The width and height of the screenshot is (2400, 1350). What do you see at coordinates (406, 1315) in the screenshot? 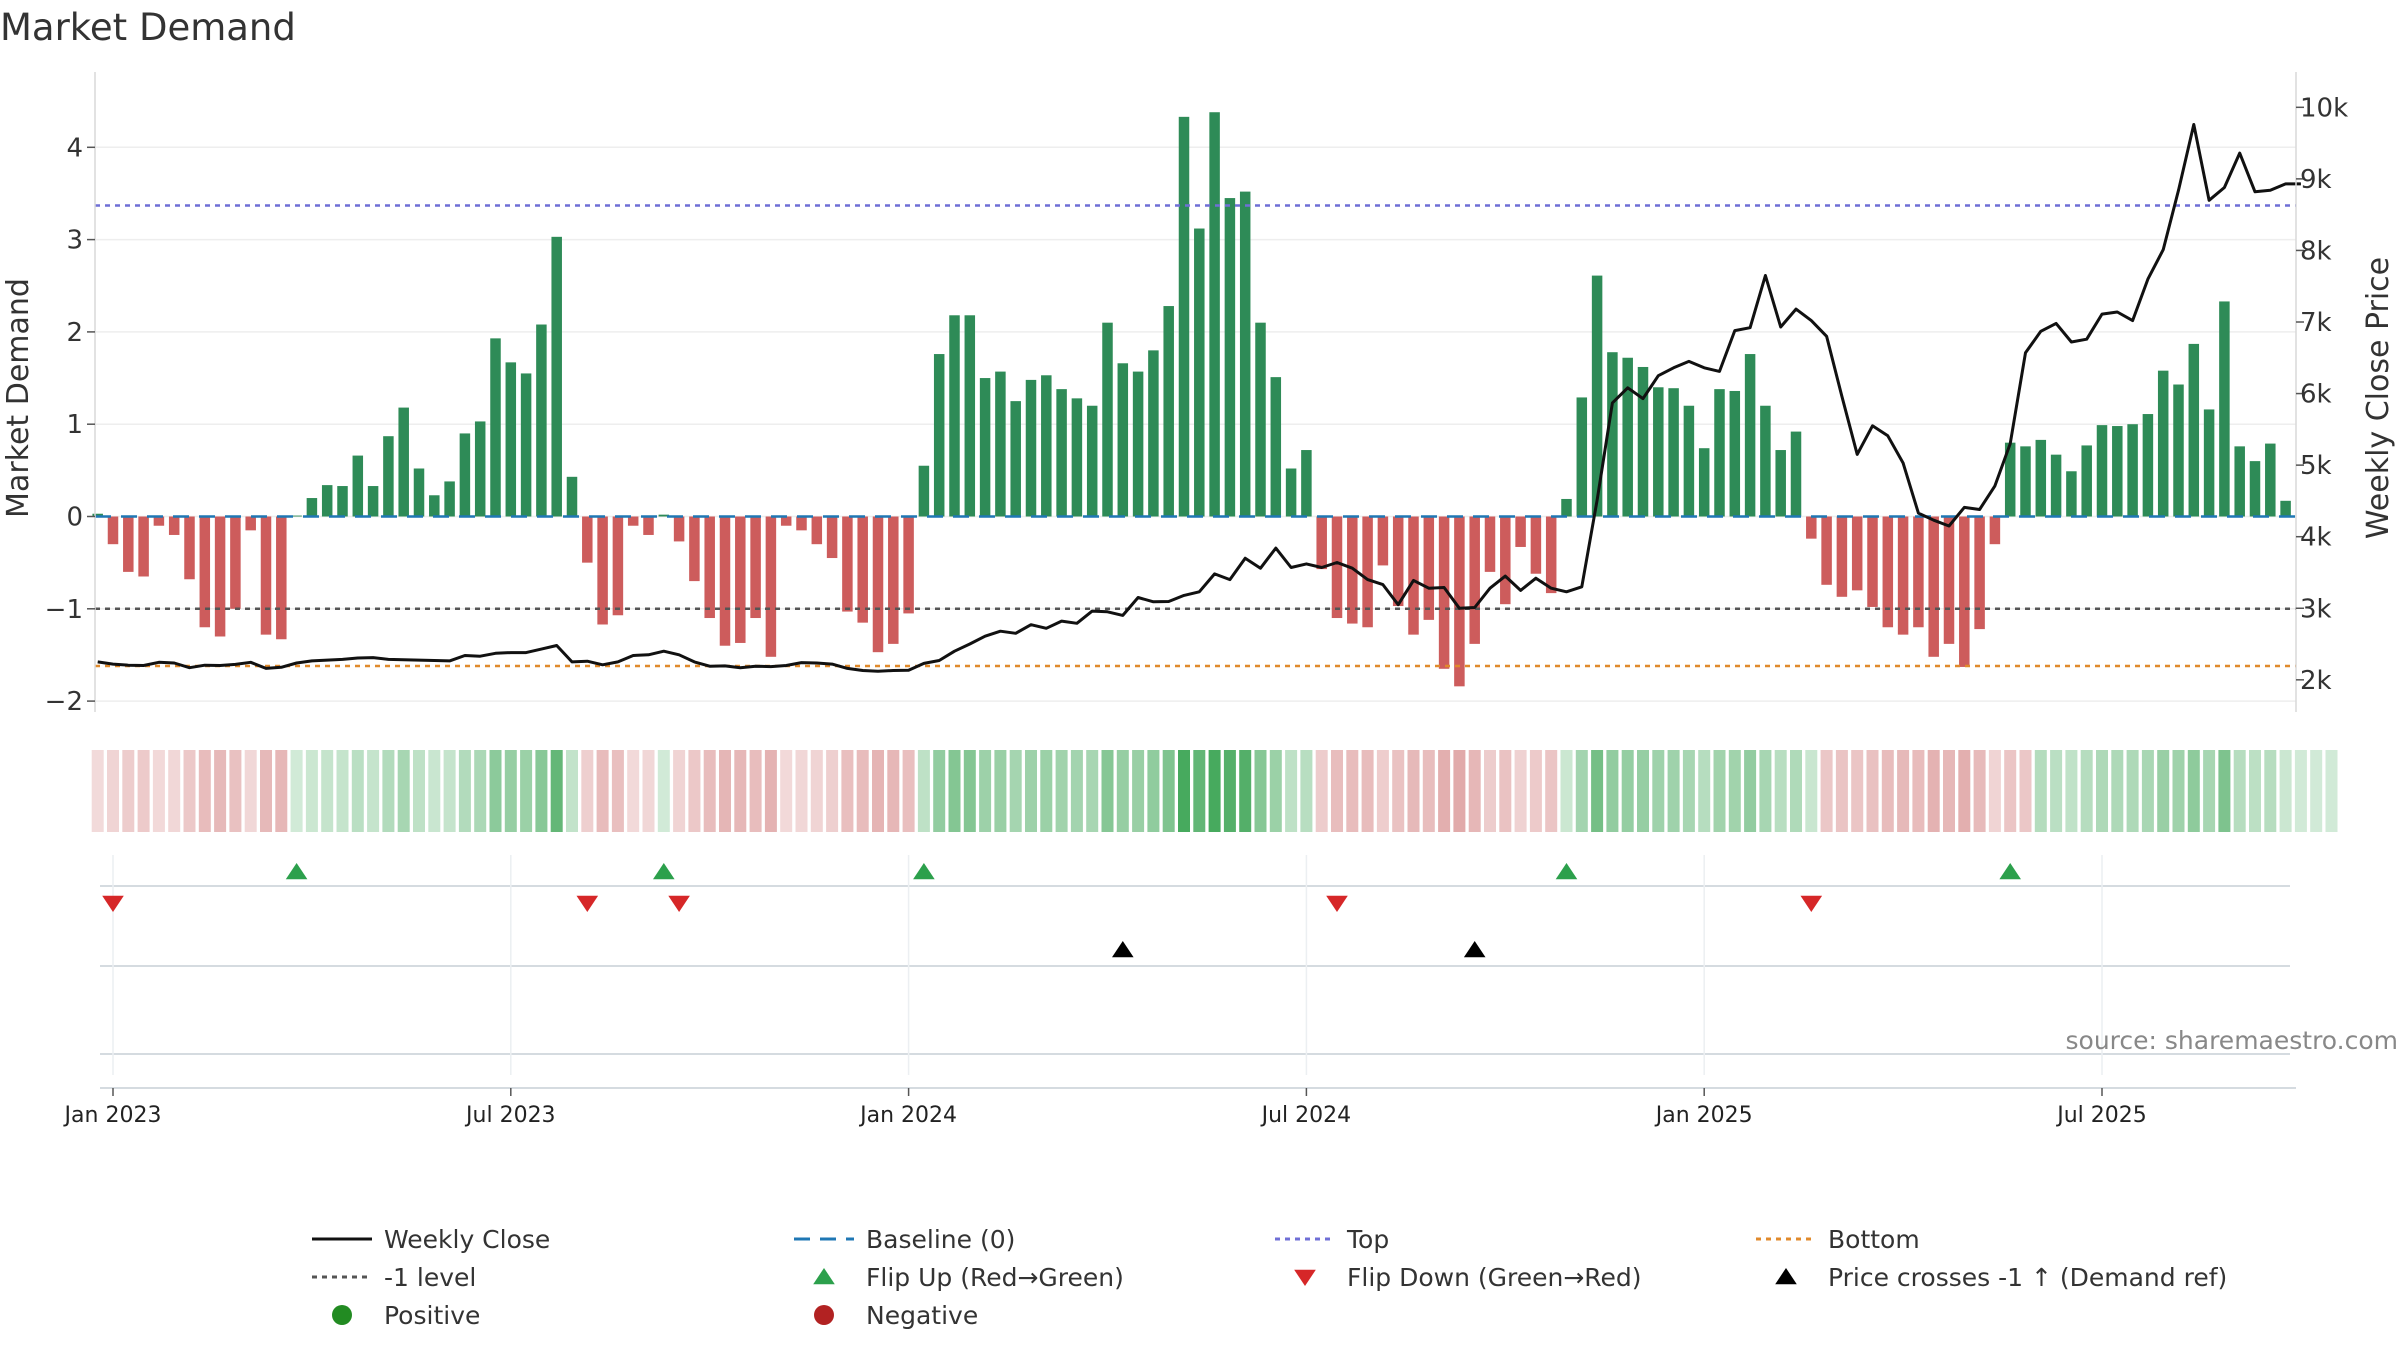
I see `legend-item-positive-dot: Positive` at bounding box center [406, 1315].